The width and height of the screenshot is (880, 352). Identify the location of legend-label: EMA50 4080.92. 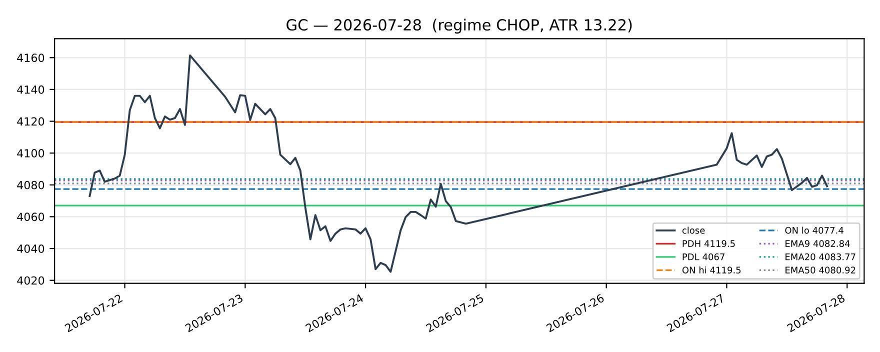
(821, 270).